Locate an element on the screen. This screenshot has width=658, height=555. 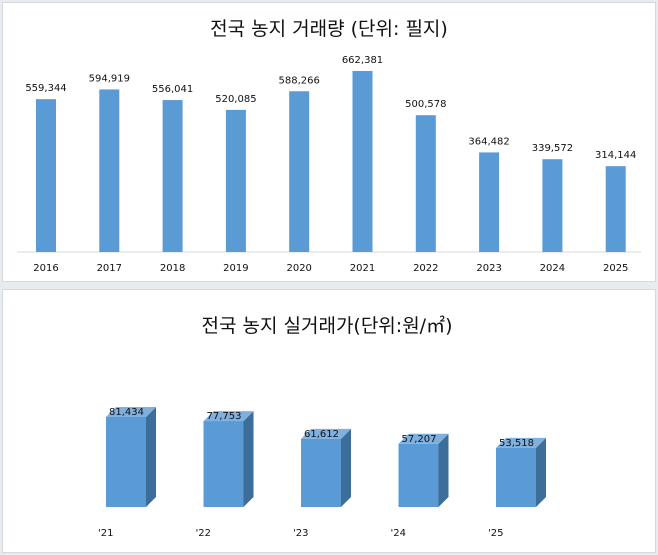
price-chart-title: 전국 농지 실거래가(단위:원/㎡) is located at coordinates (327, 325).